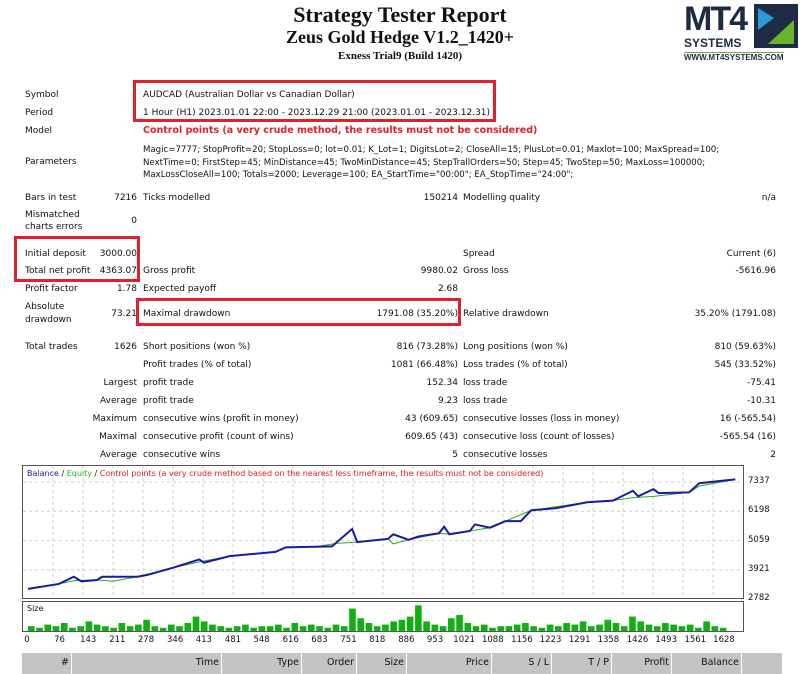  What do you see at coordinates (447, 401) in the screenshot?
I see `row-value: 9.23` at bounding box center [447, 401].